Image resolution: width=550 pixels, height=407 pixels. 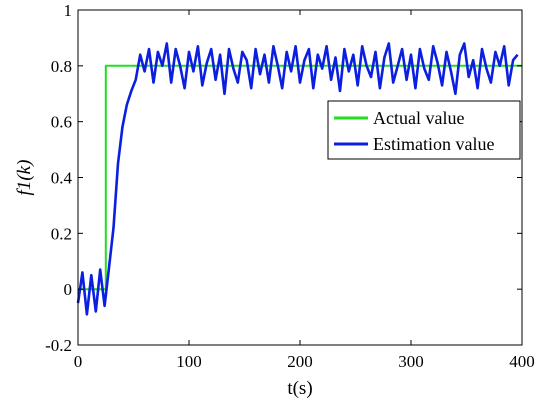 What do you see at coordinates (189, 361) in the screenshot?
I see `x-tick-label: 100` at bounding box center [189, 361].